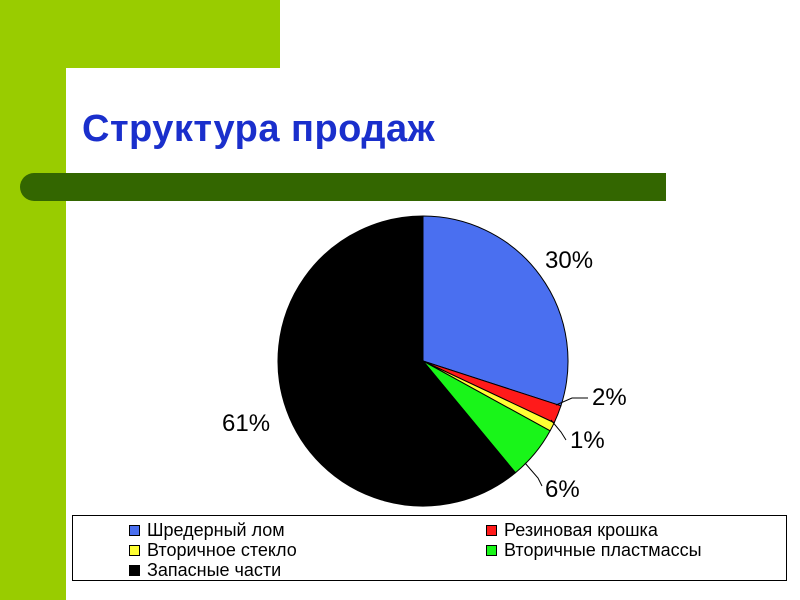 Image resolution: width=800 pixels, height=600 pixels. I want to click on pie-slice-shredder, so click(495, 311).